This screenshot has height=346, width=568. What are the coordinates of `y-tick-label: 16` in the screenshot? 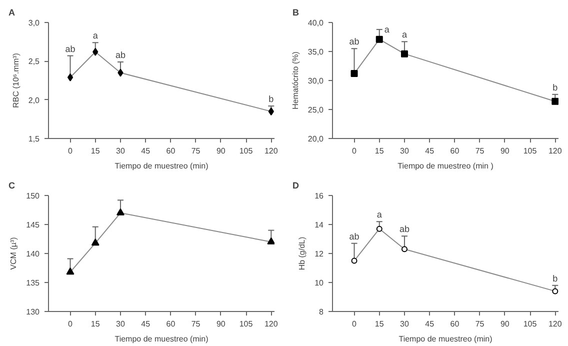 It's located at (319, 196).